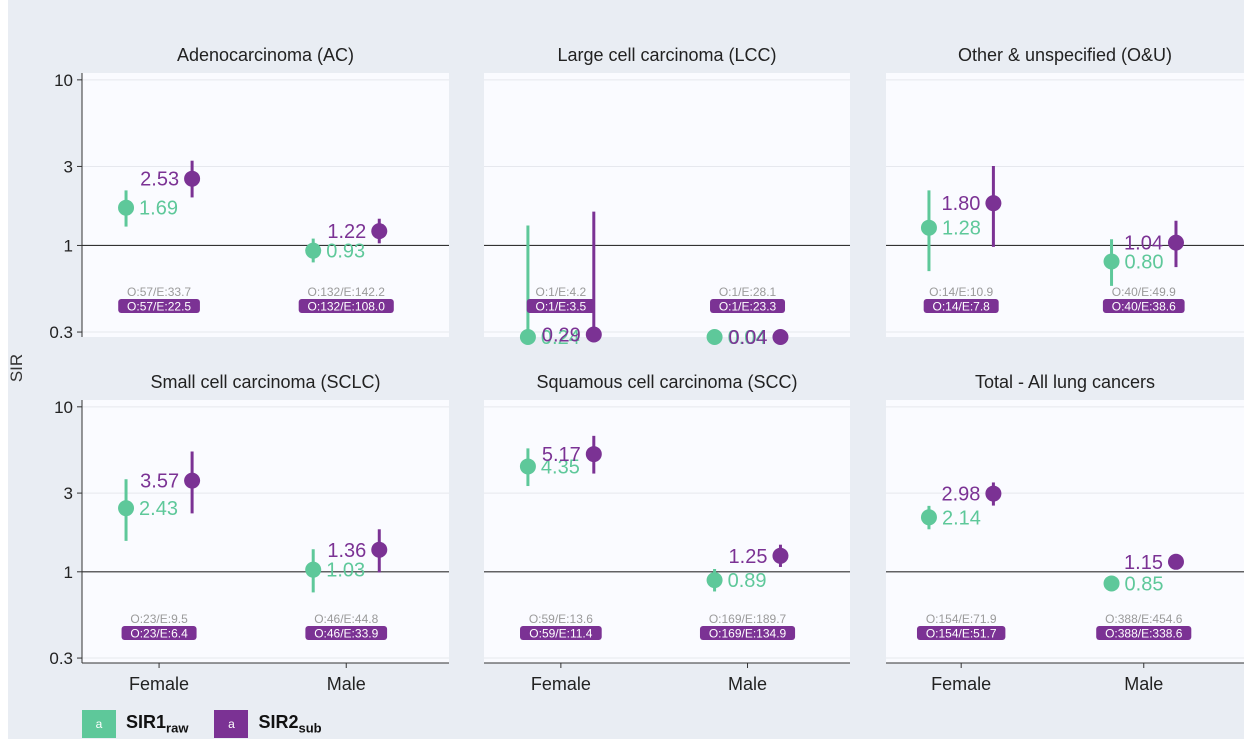 The image size is (1244, 739). I want to click on legend-label-sir2: SIR2sub, so click(290, 724).